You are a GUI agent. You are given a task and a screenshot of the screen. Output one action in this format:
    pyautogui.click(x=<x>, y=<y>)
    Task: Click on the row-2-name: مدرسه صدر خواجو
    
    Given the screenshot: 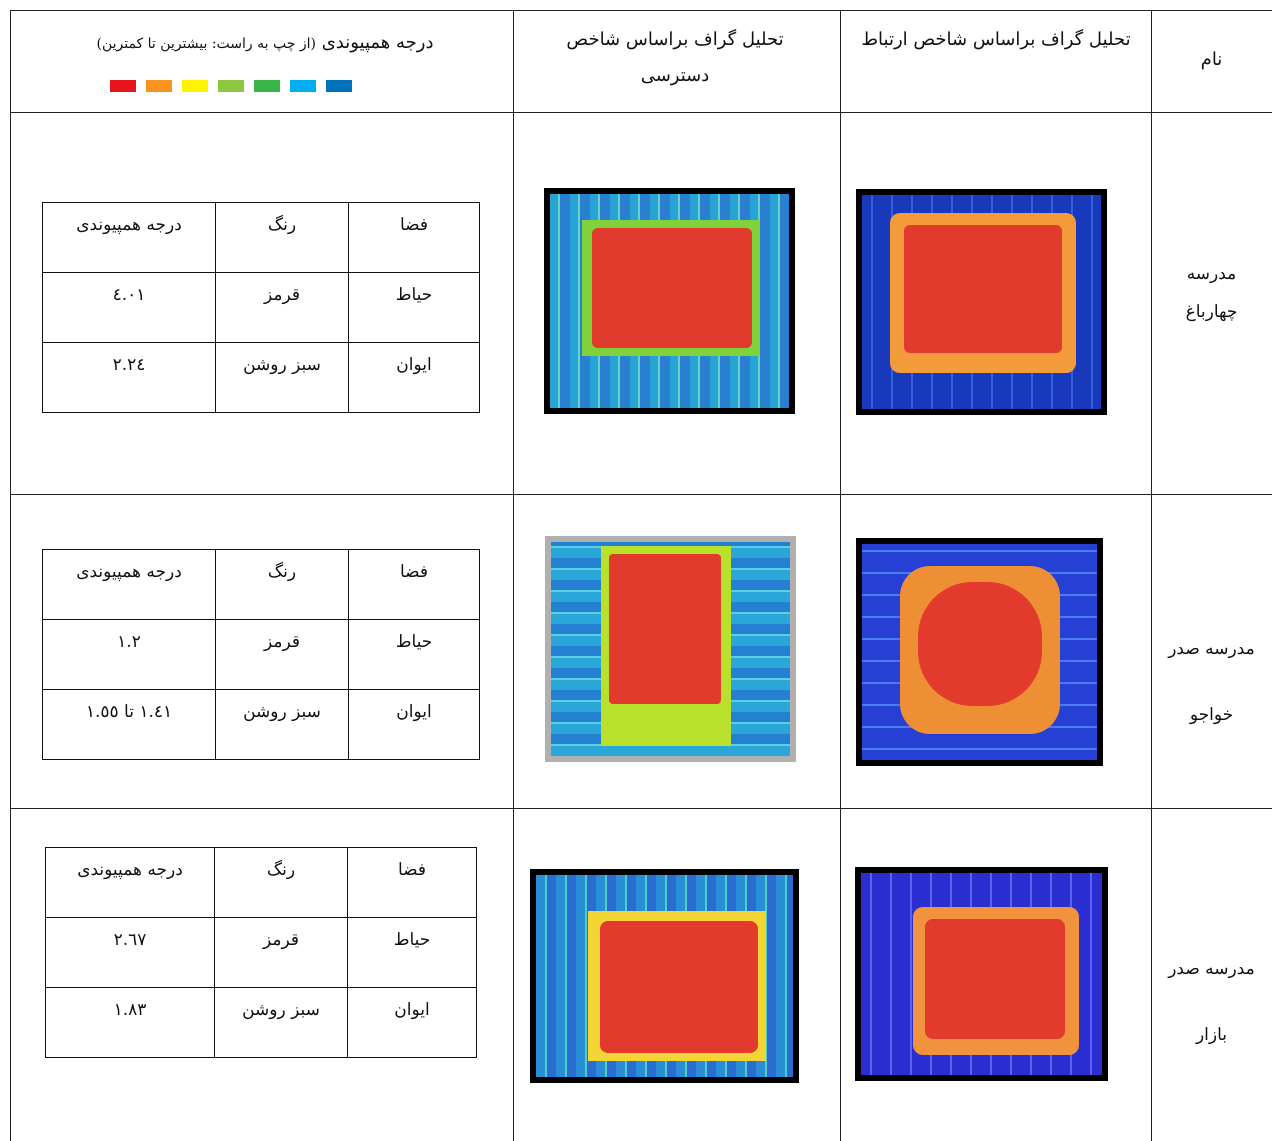 What is the action you would take?
    pyautogui.click(x=1211, y=682)
    